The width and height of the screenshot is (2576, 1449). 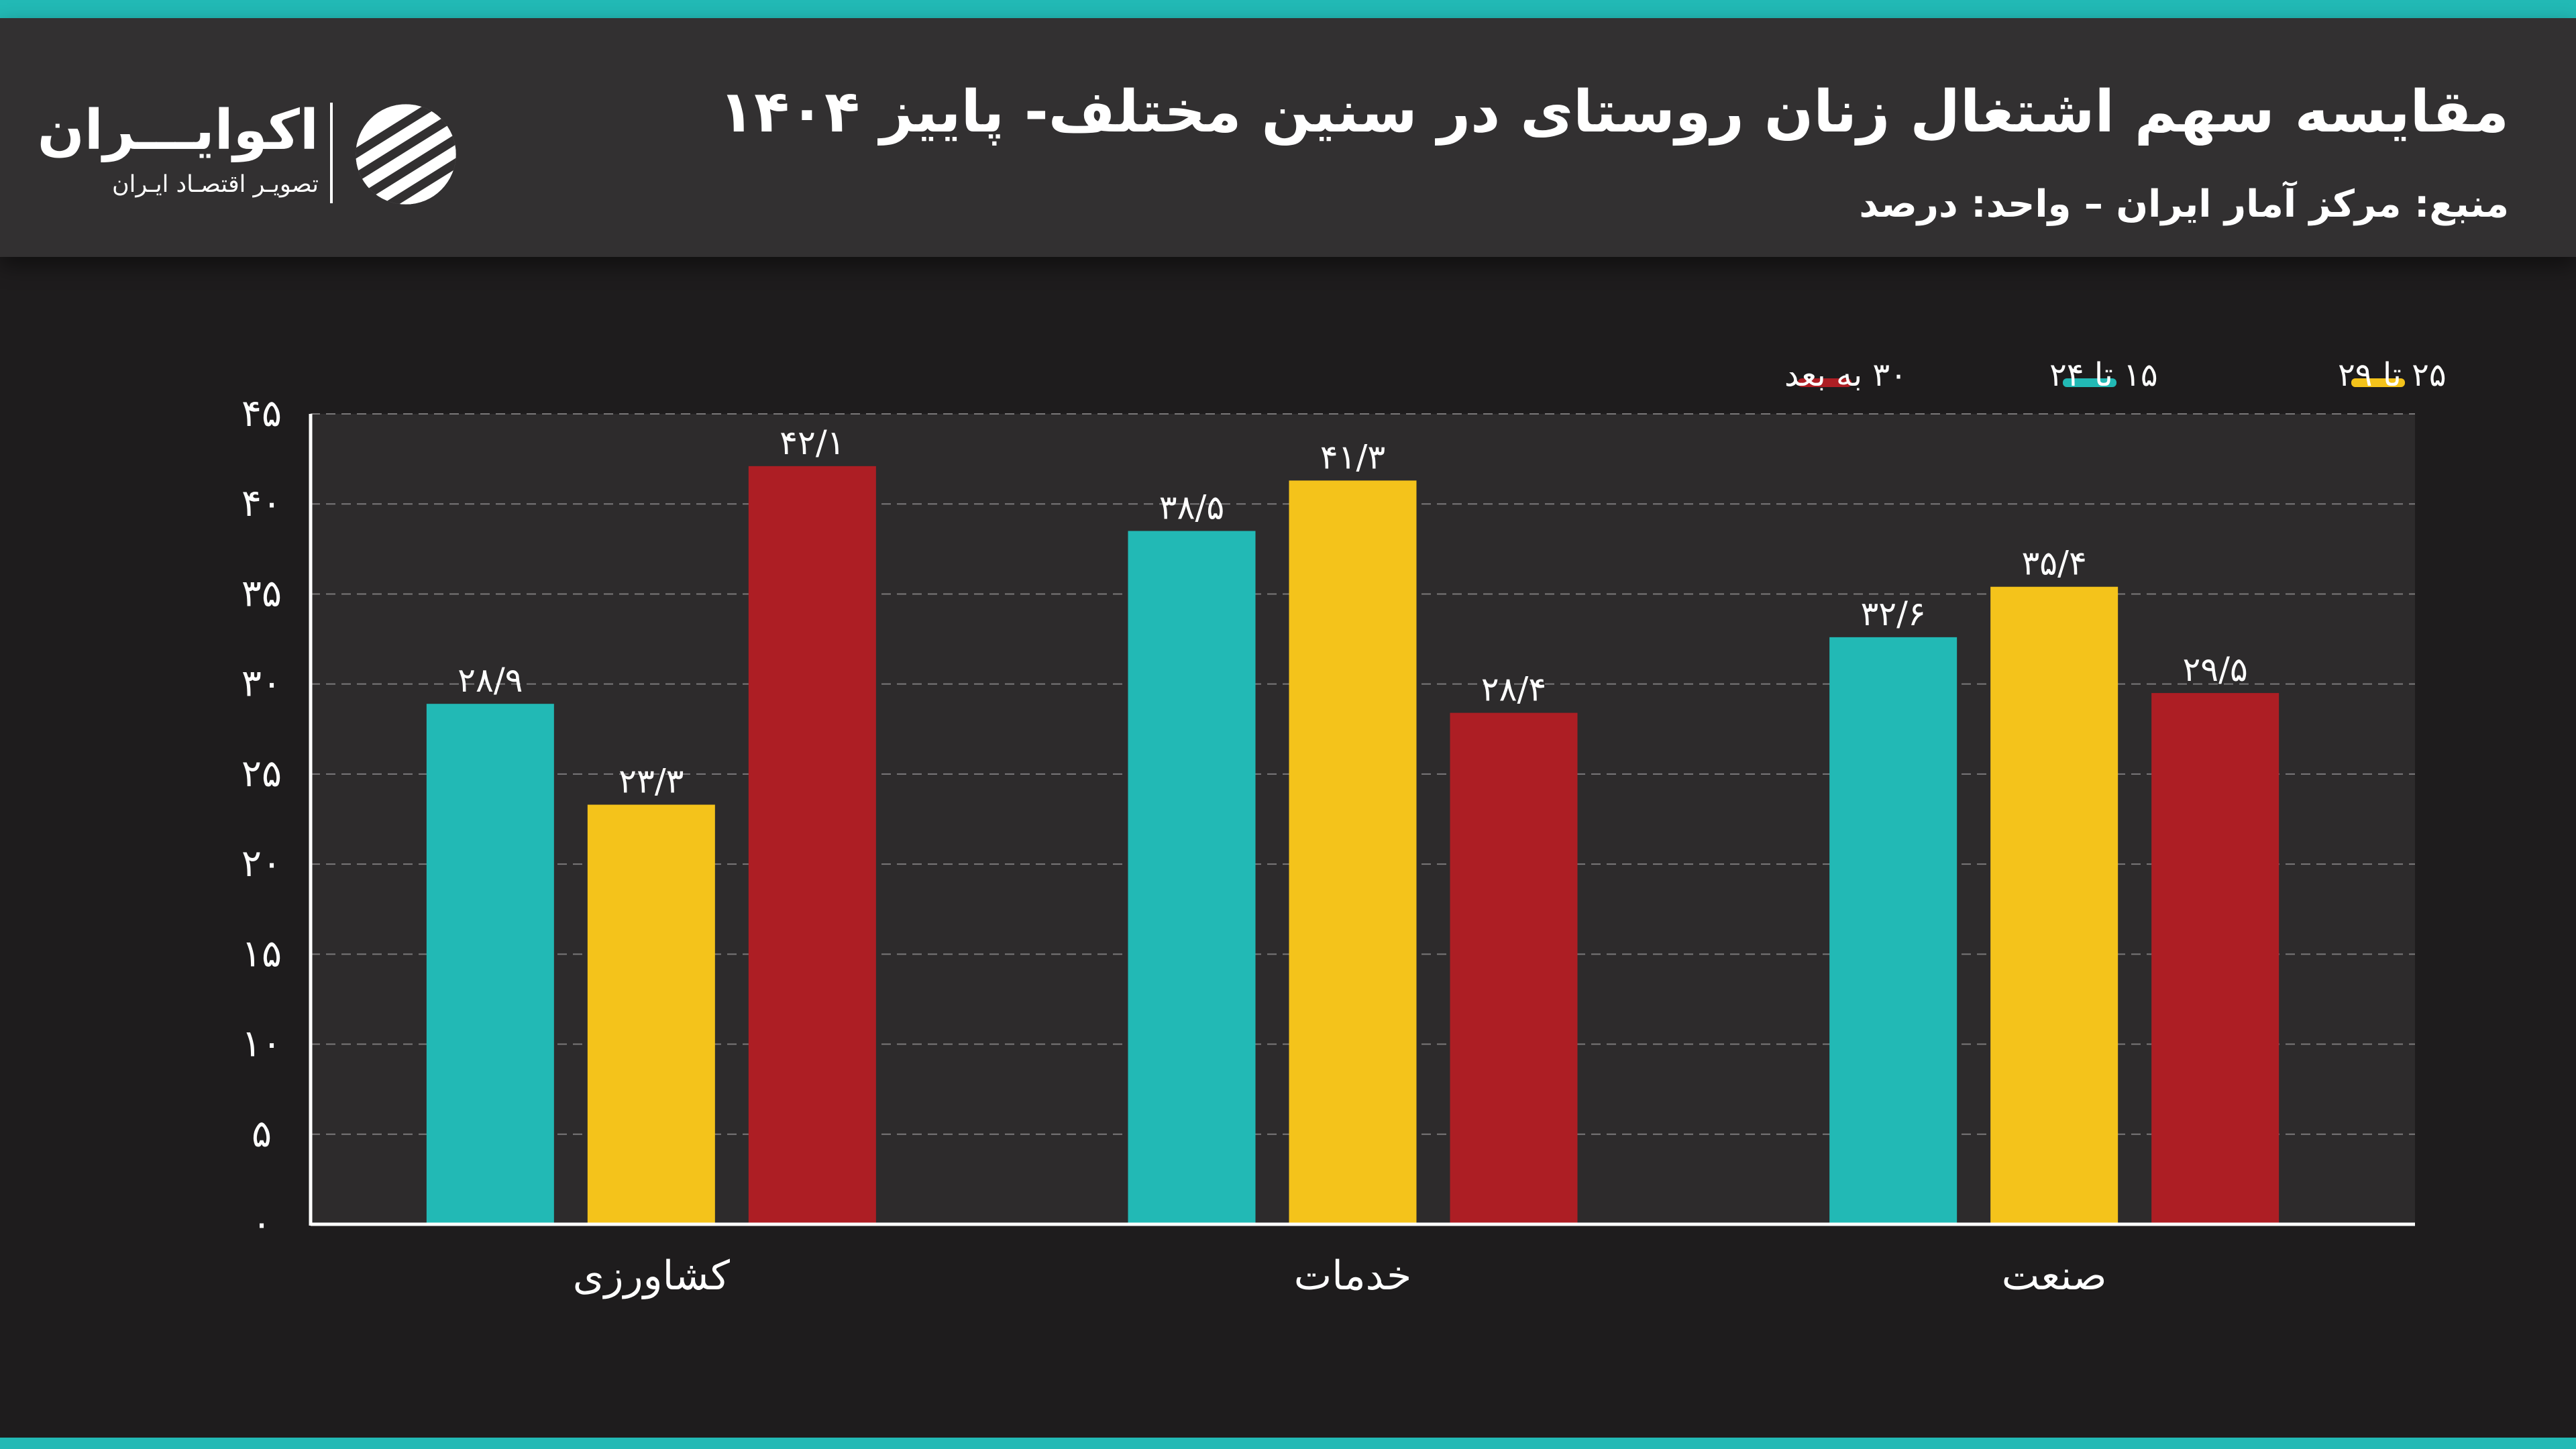 What do you see at coordinates (215, 184) in the screenshot?
I see `logo-tagline: تصویـر اقتصـاد ایـران` at bounding box center [215, 184].